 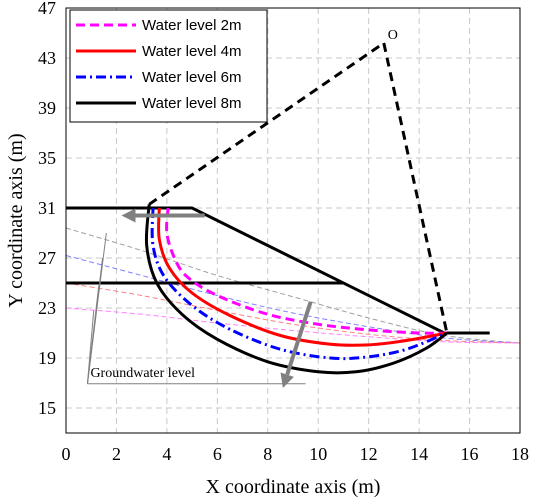 I want to click on y-tick-label: 15, so click(x=47, y=408).